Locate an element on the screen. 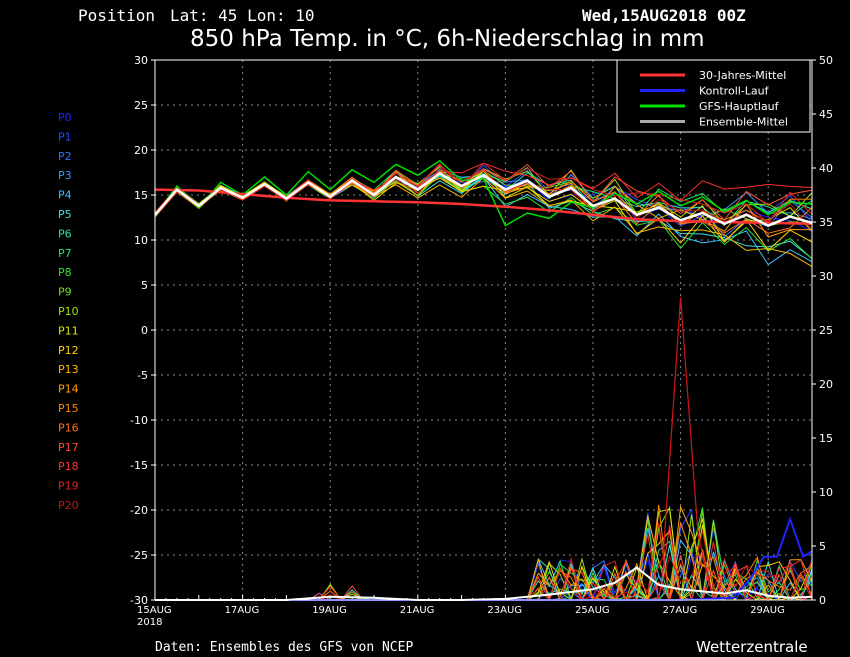 This screenshot has height=657, width=850. member-label: P15 is located at coordinates (68, 408).